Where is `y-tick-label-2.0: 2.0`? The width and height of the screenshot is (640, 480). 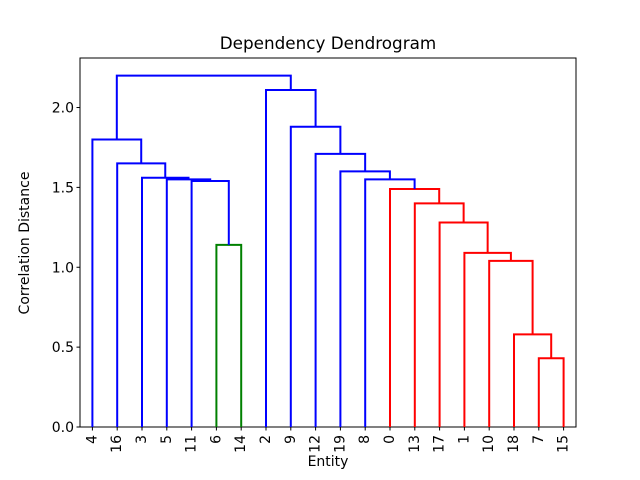
y-tick-label-2.0: 2.0 is located at coordinates (63, 109).